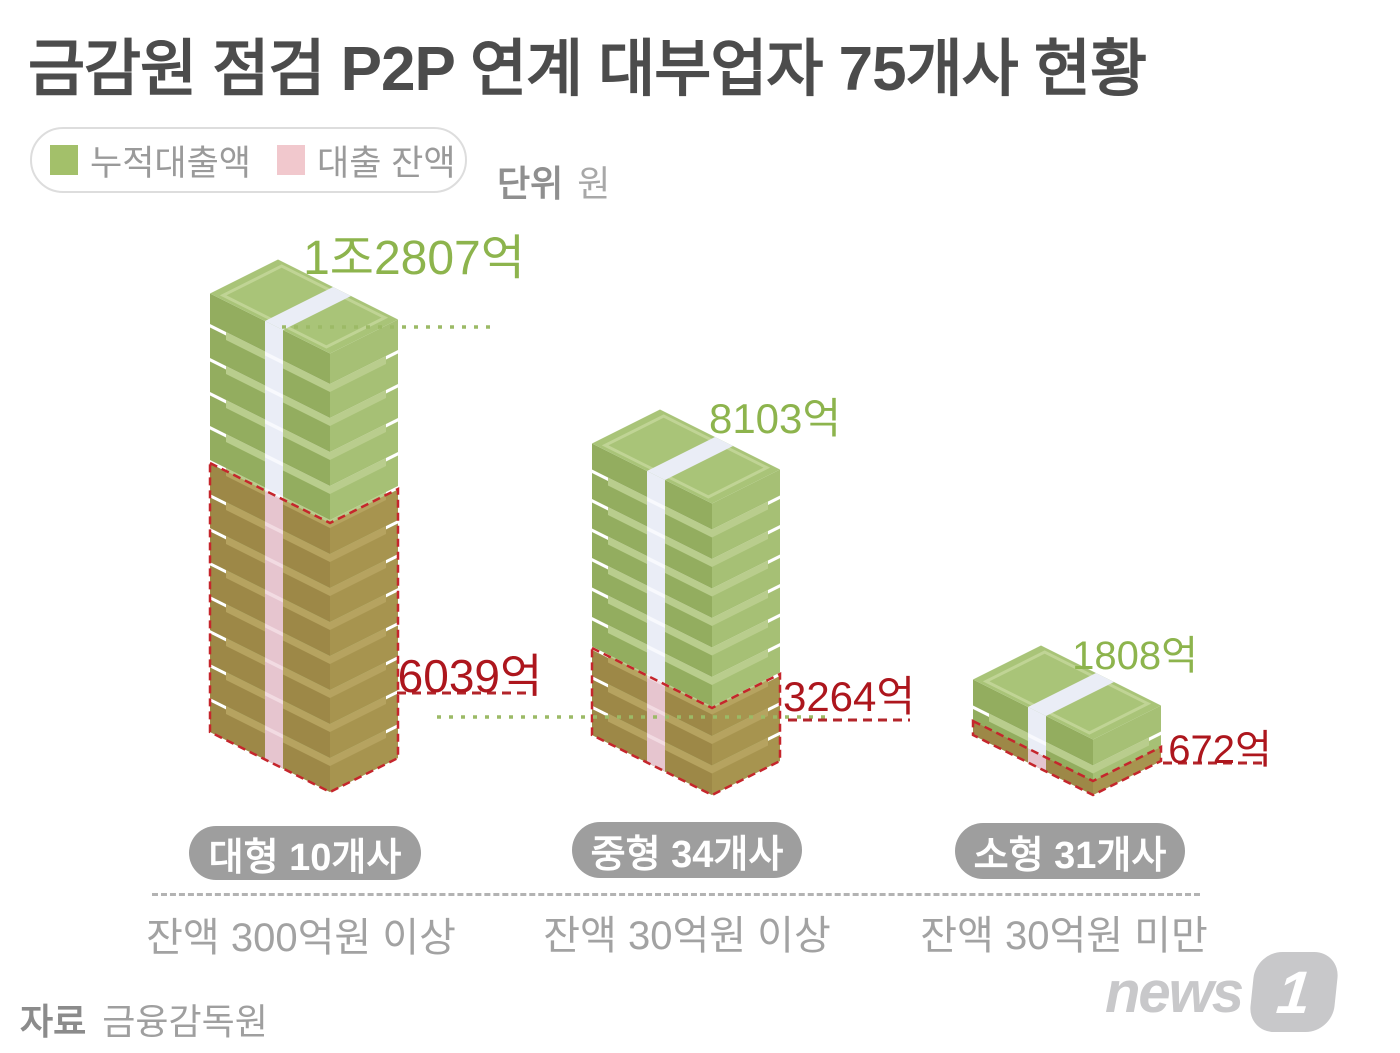 The image size is (1400, 1053). I want to click on legend-box: 누적대출액 대출 잔액, so click(248, 160).